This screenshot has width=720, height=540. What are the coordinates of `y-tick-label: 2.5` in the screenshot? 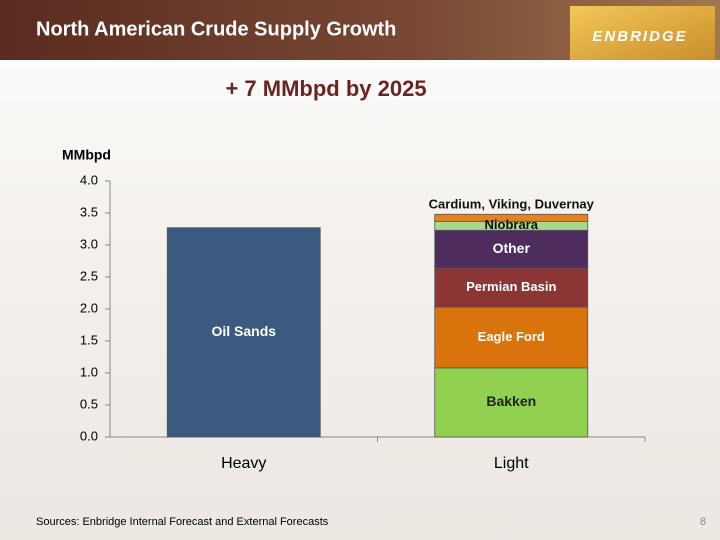 It's located at (89, 275).